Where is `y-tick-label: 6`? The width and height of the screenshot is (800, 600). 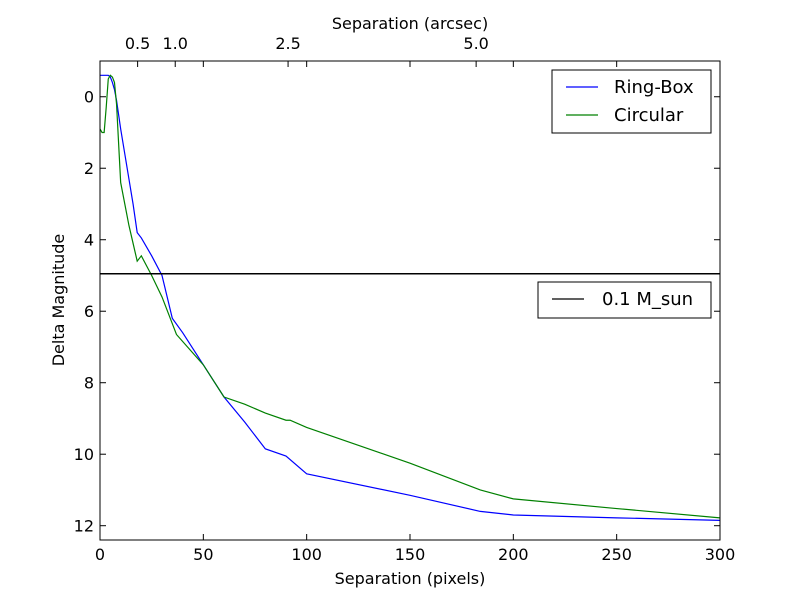 y-tick-label: 6 is located at coordinates (89, 311).